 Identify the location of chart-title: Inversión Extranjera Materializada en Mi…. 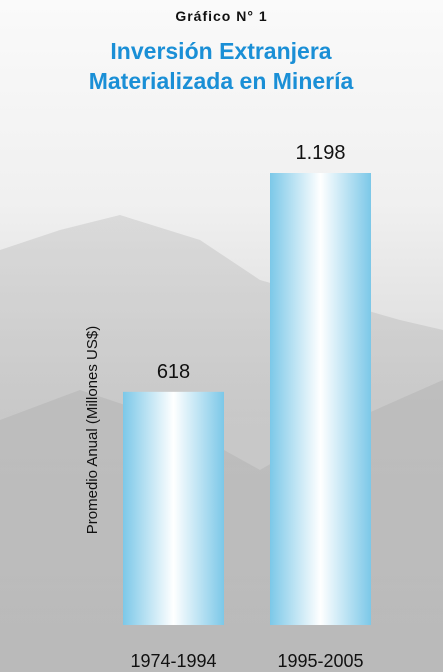
(221, 66).